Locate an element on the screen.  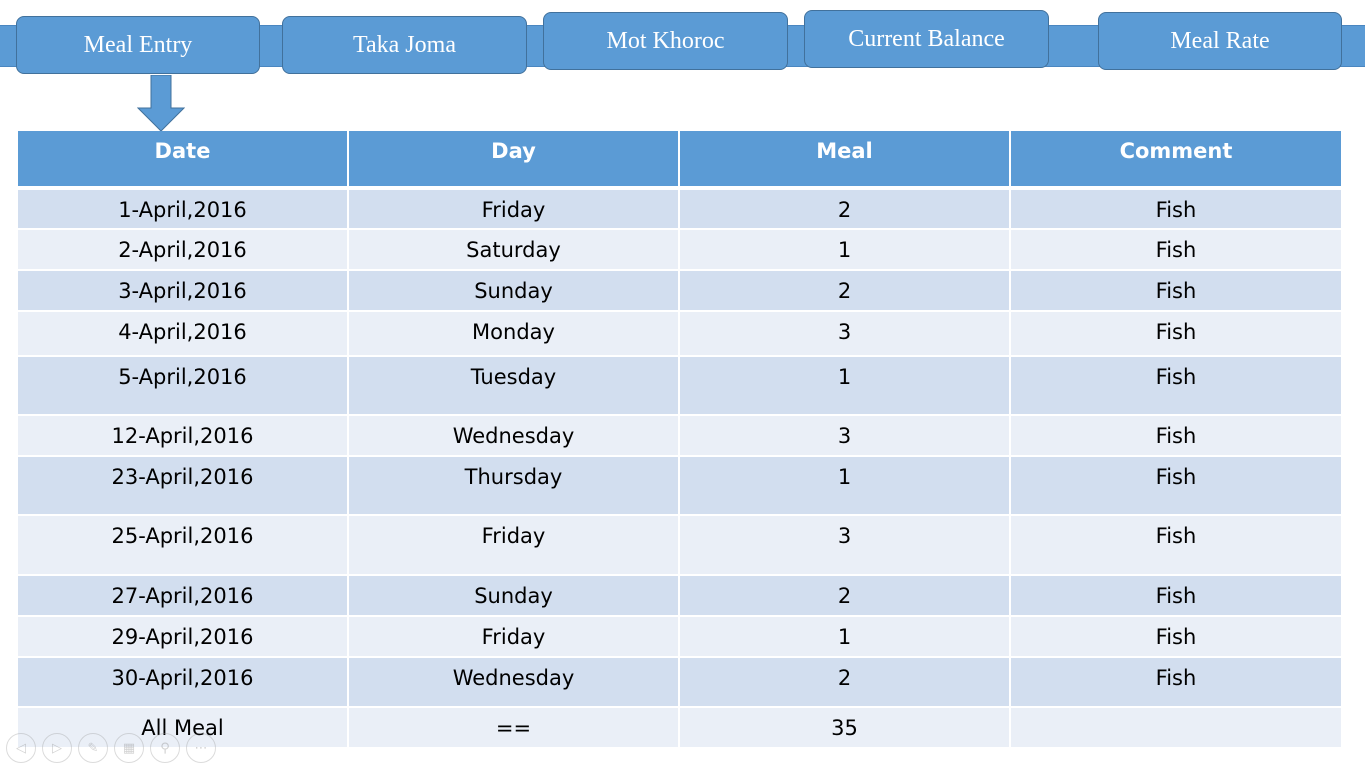
next-slide-icon: ▷ is located at coordinates (57, 748).